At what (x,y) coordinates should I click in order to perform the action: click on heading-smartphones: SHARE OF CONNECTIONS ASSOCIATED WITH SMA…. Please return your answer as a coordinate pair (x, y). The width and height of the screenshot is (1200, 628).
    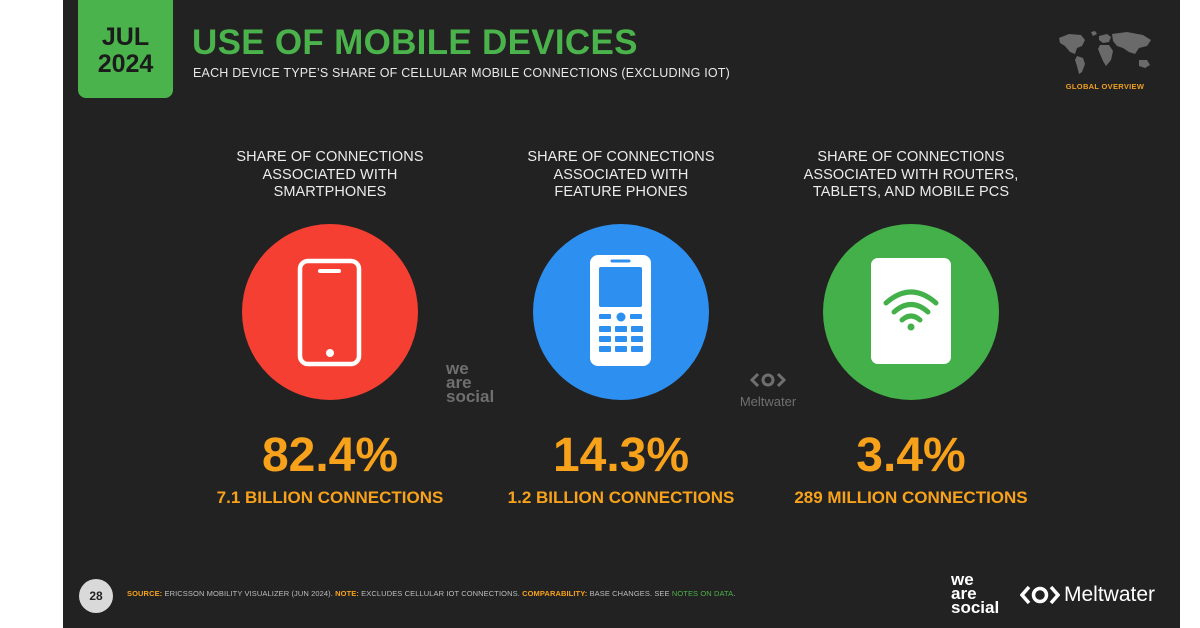
    Looking at the image, I should click on (330, 175).